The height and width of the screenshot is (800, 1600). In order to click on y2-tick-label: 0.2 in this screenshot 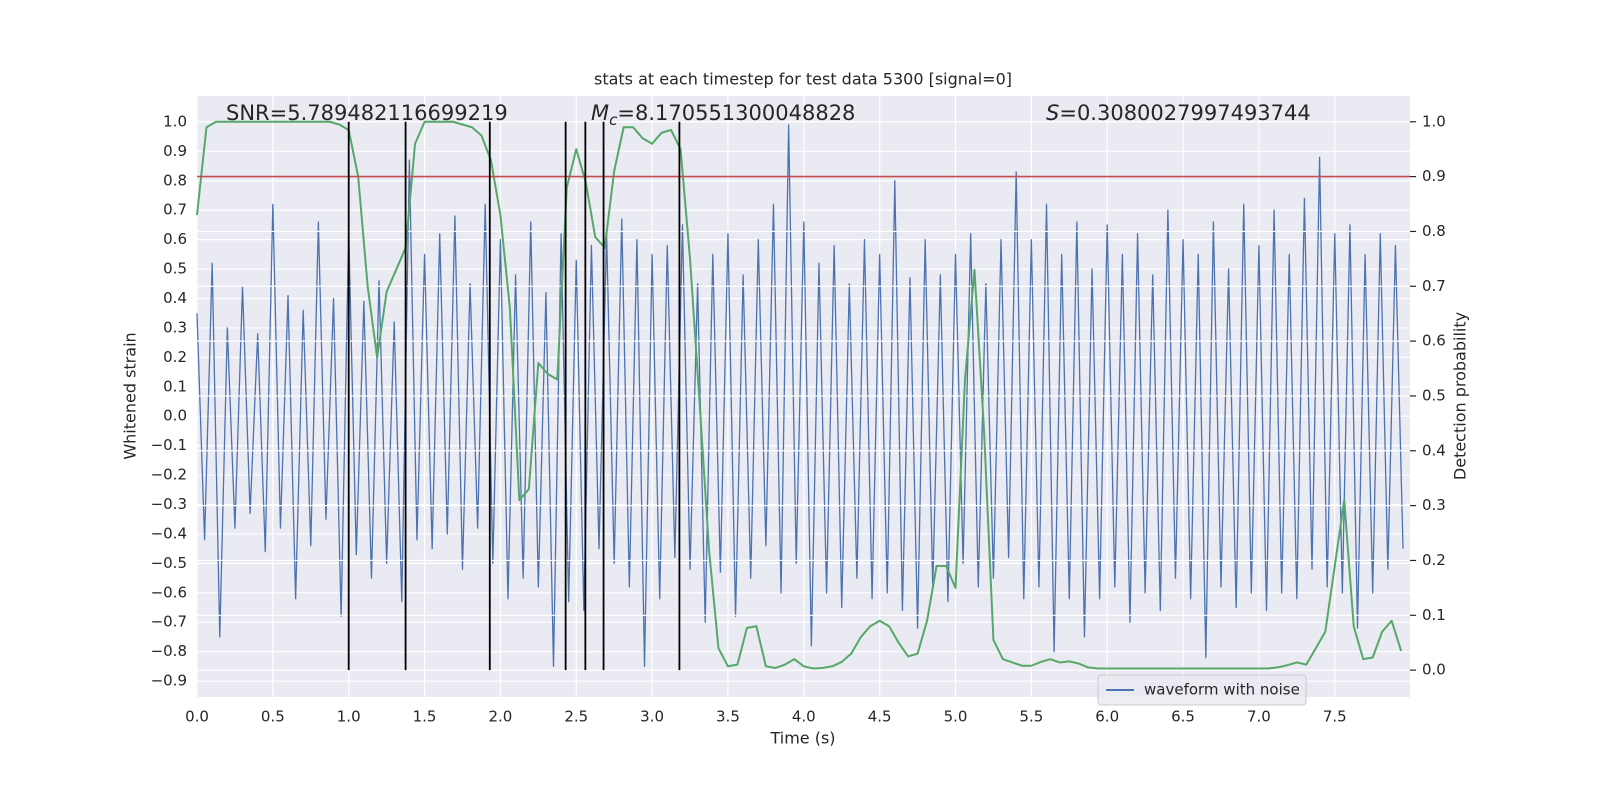, I will do `click(1434, 560)`.